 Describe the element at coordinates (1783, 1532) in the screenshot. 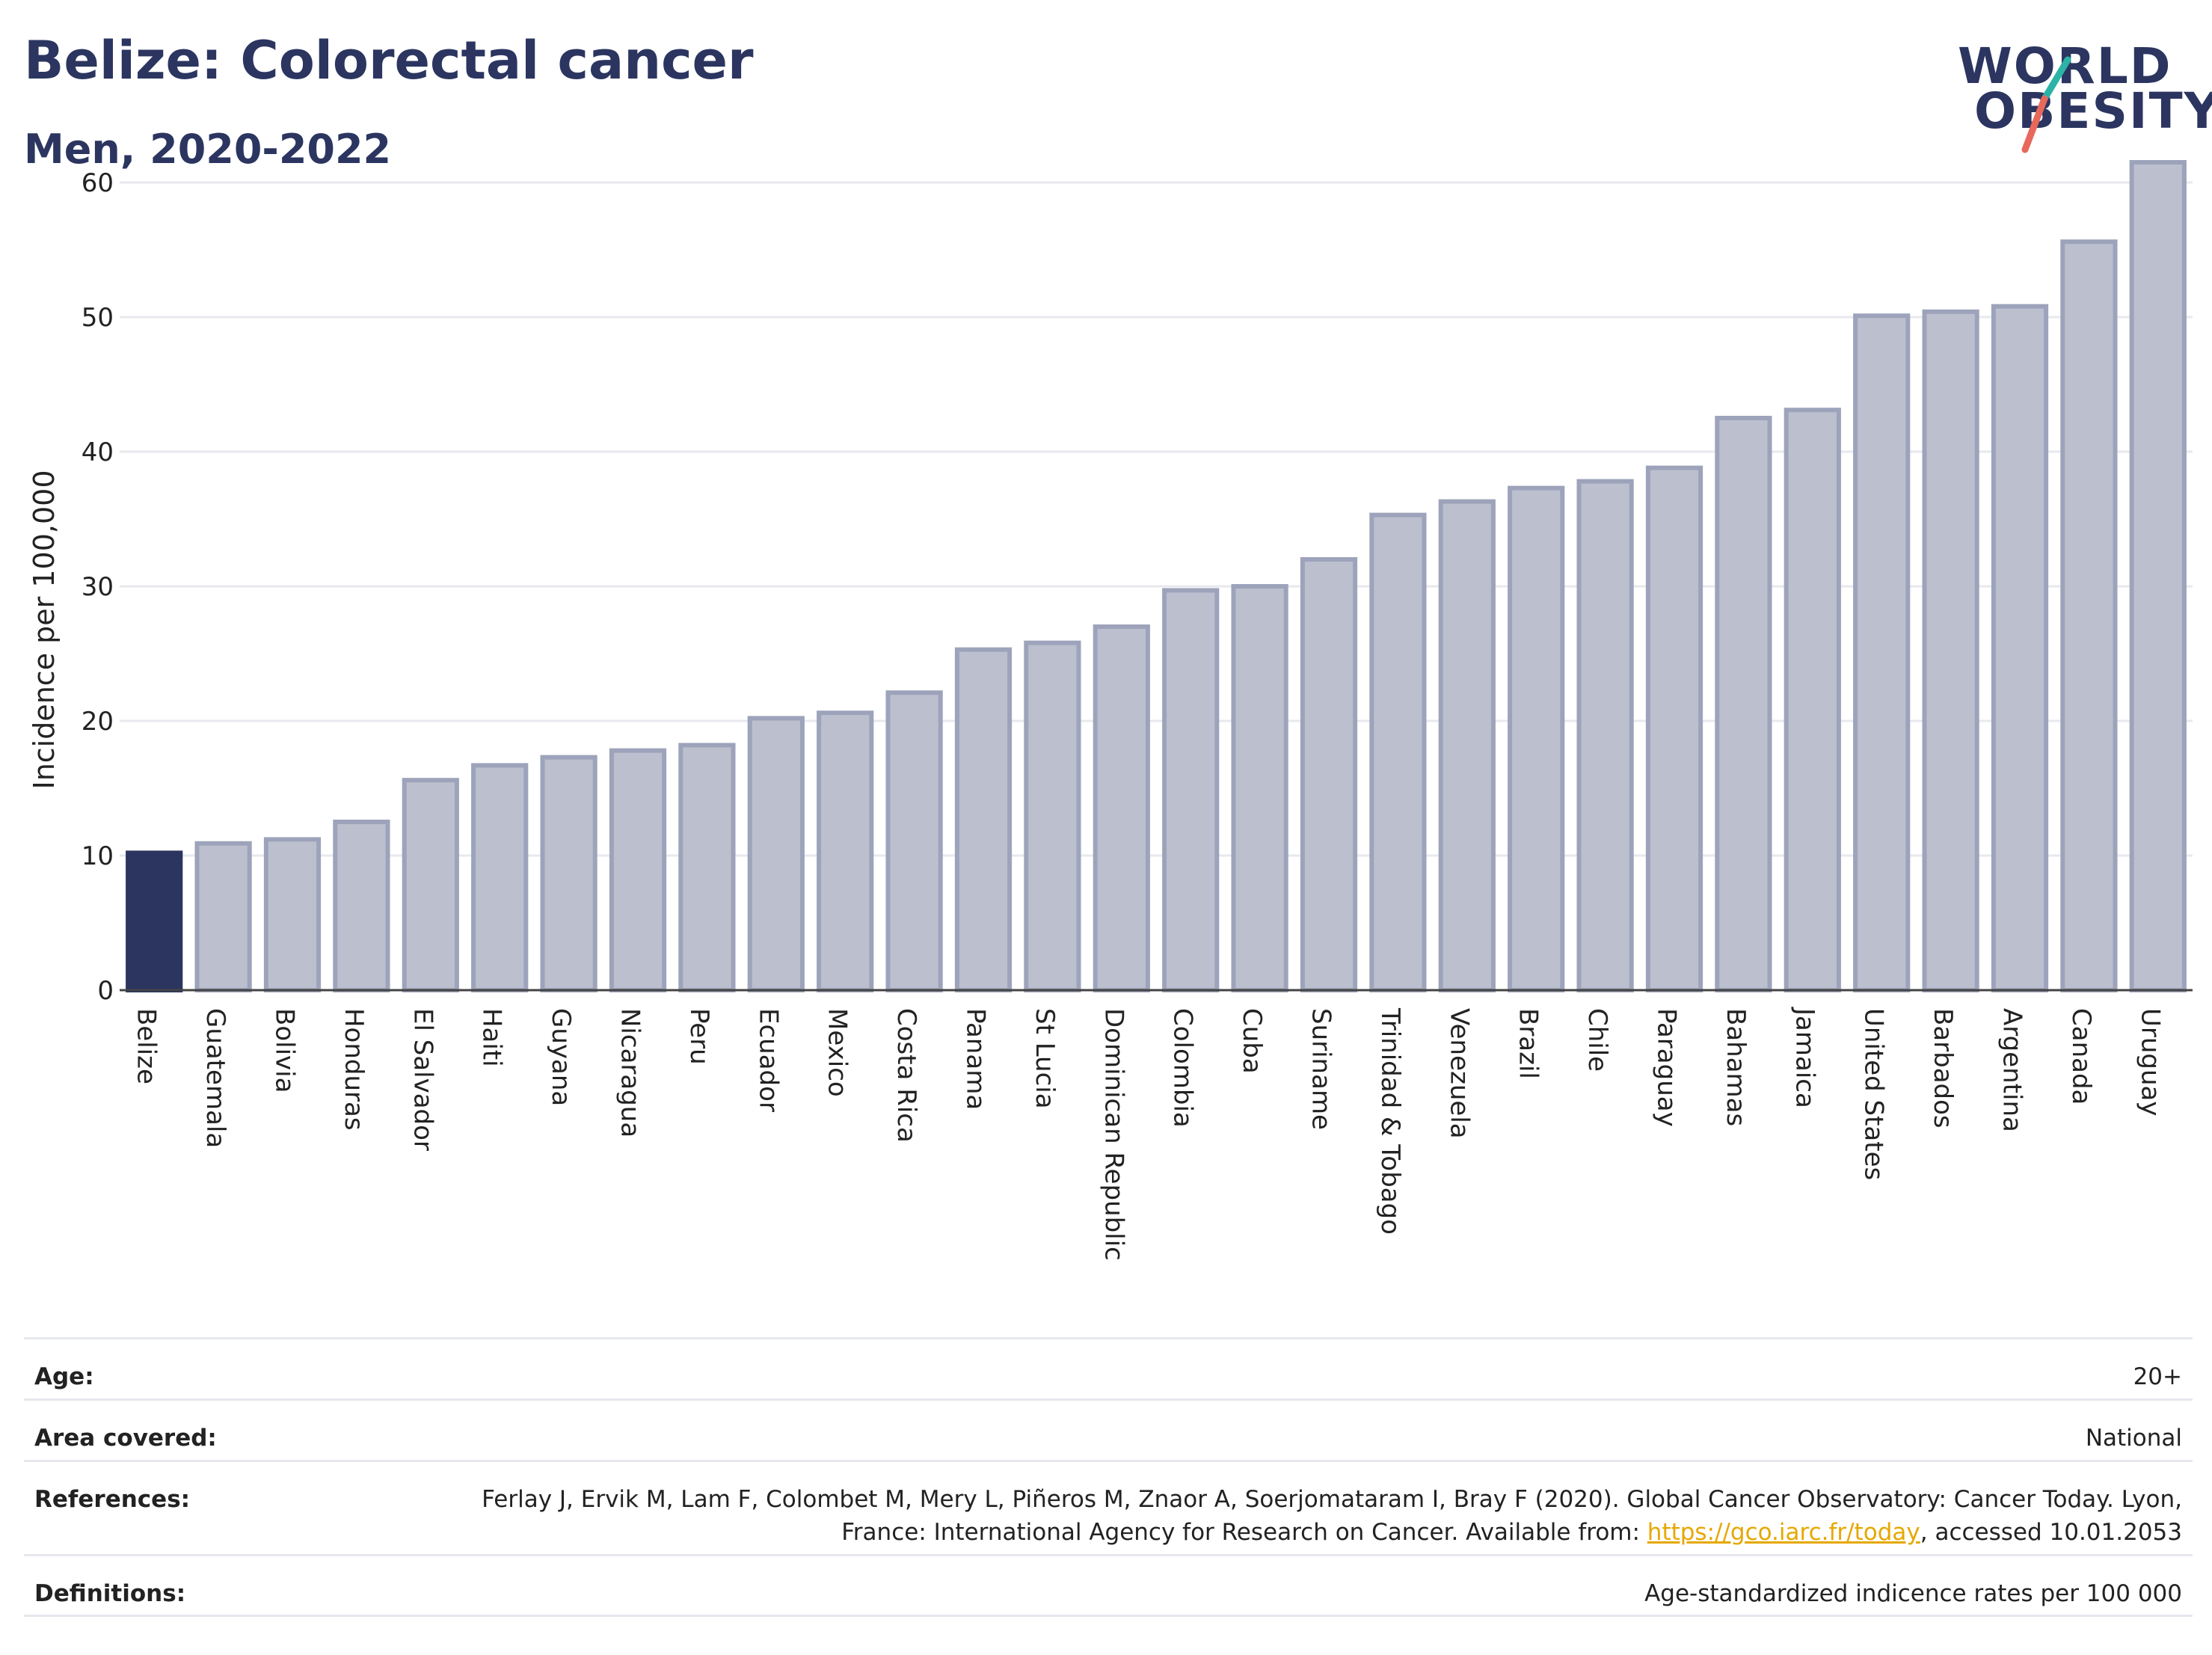

I see `references-link: https://gco.iarc.fr/today` at that location.